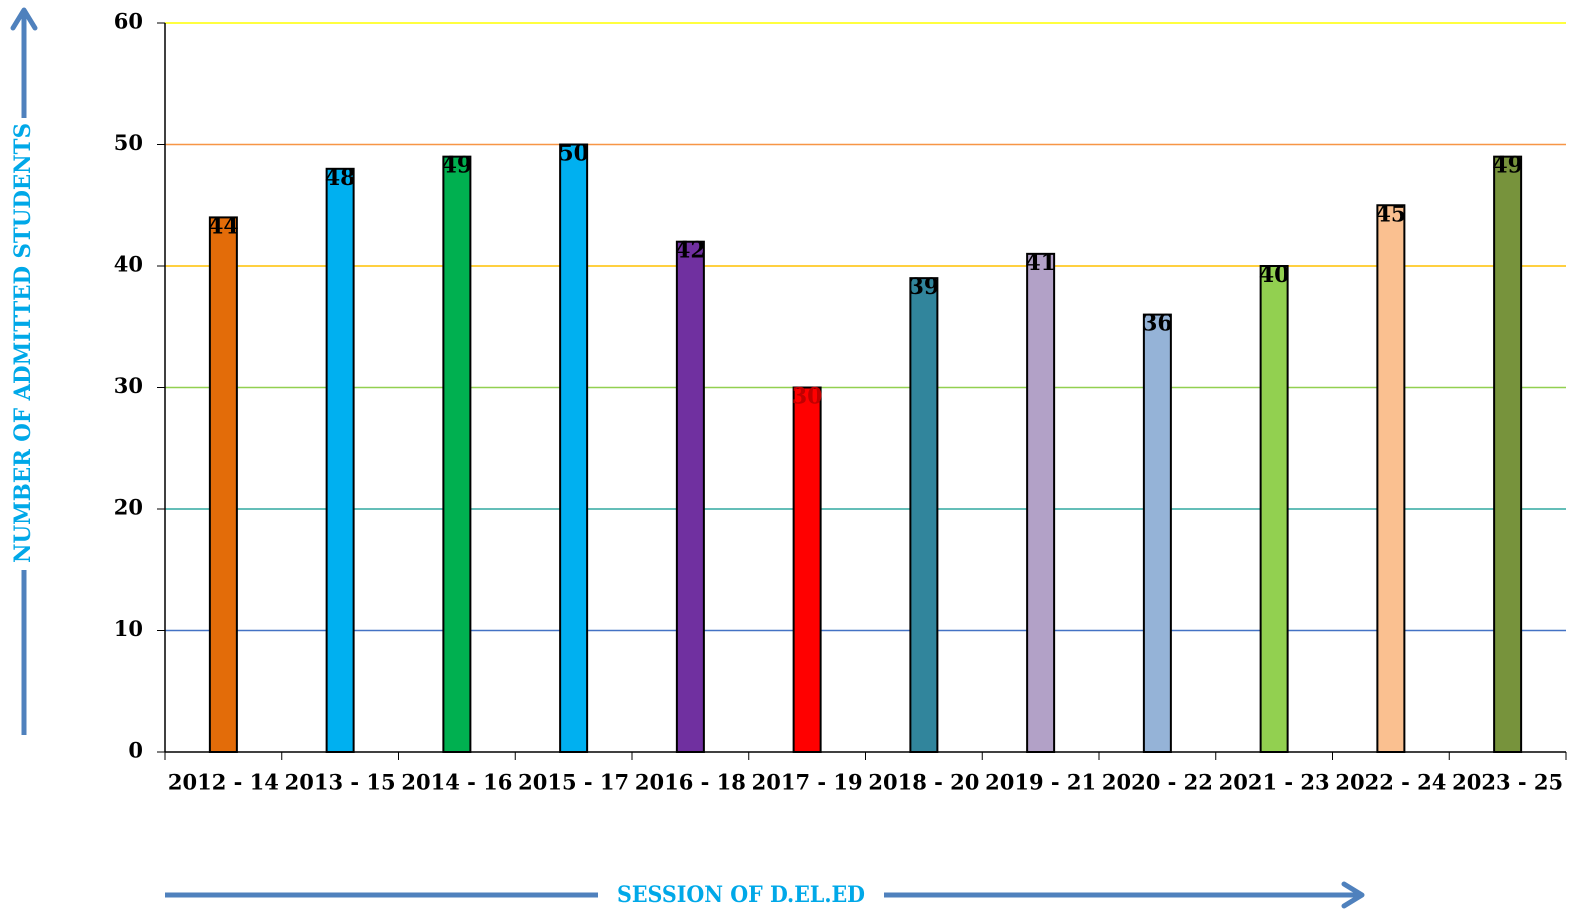 This screenshot has width=1587, height=922. What do you see at coordinates (1274, 782) in the screenshot?
I see `x-tick-label-2021-23: 2021 - 23` at bounding box center [1274, 782].